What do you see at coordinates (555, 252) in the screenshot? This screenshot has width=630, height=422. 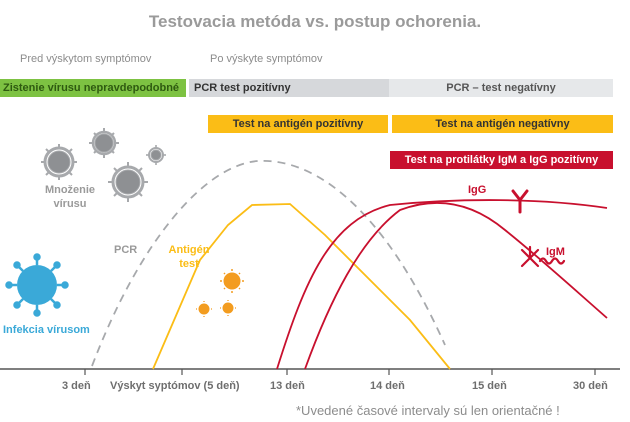 I see `igm-label: IgM` at bounding box center [555, 252].